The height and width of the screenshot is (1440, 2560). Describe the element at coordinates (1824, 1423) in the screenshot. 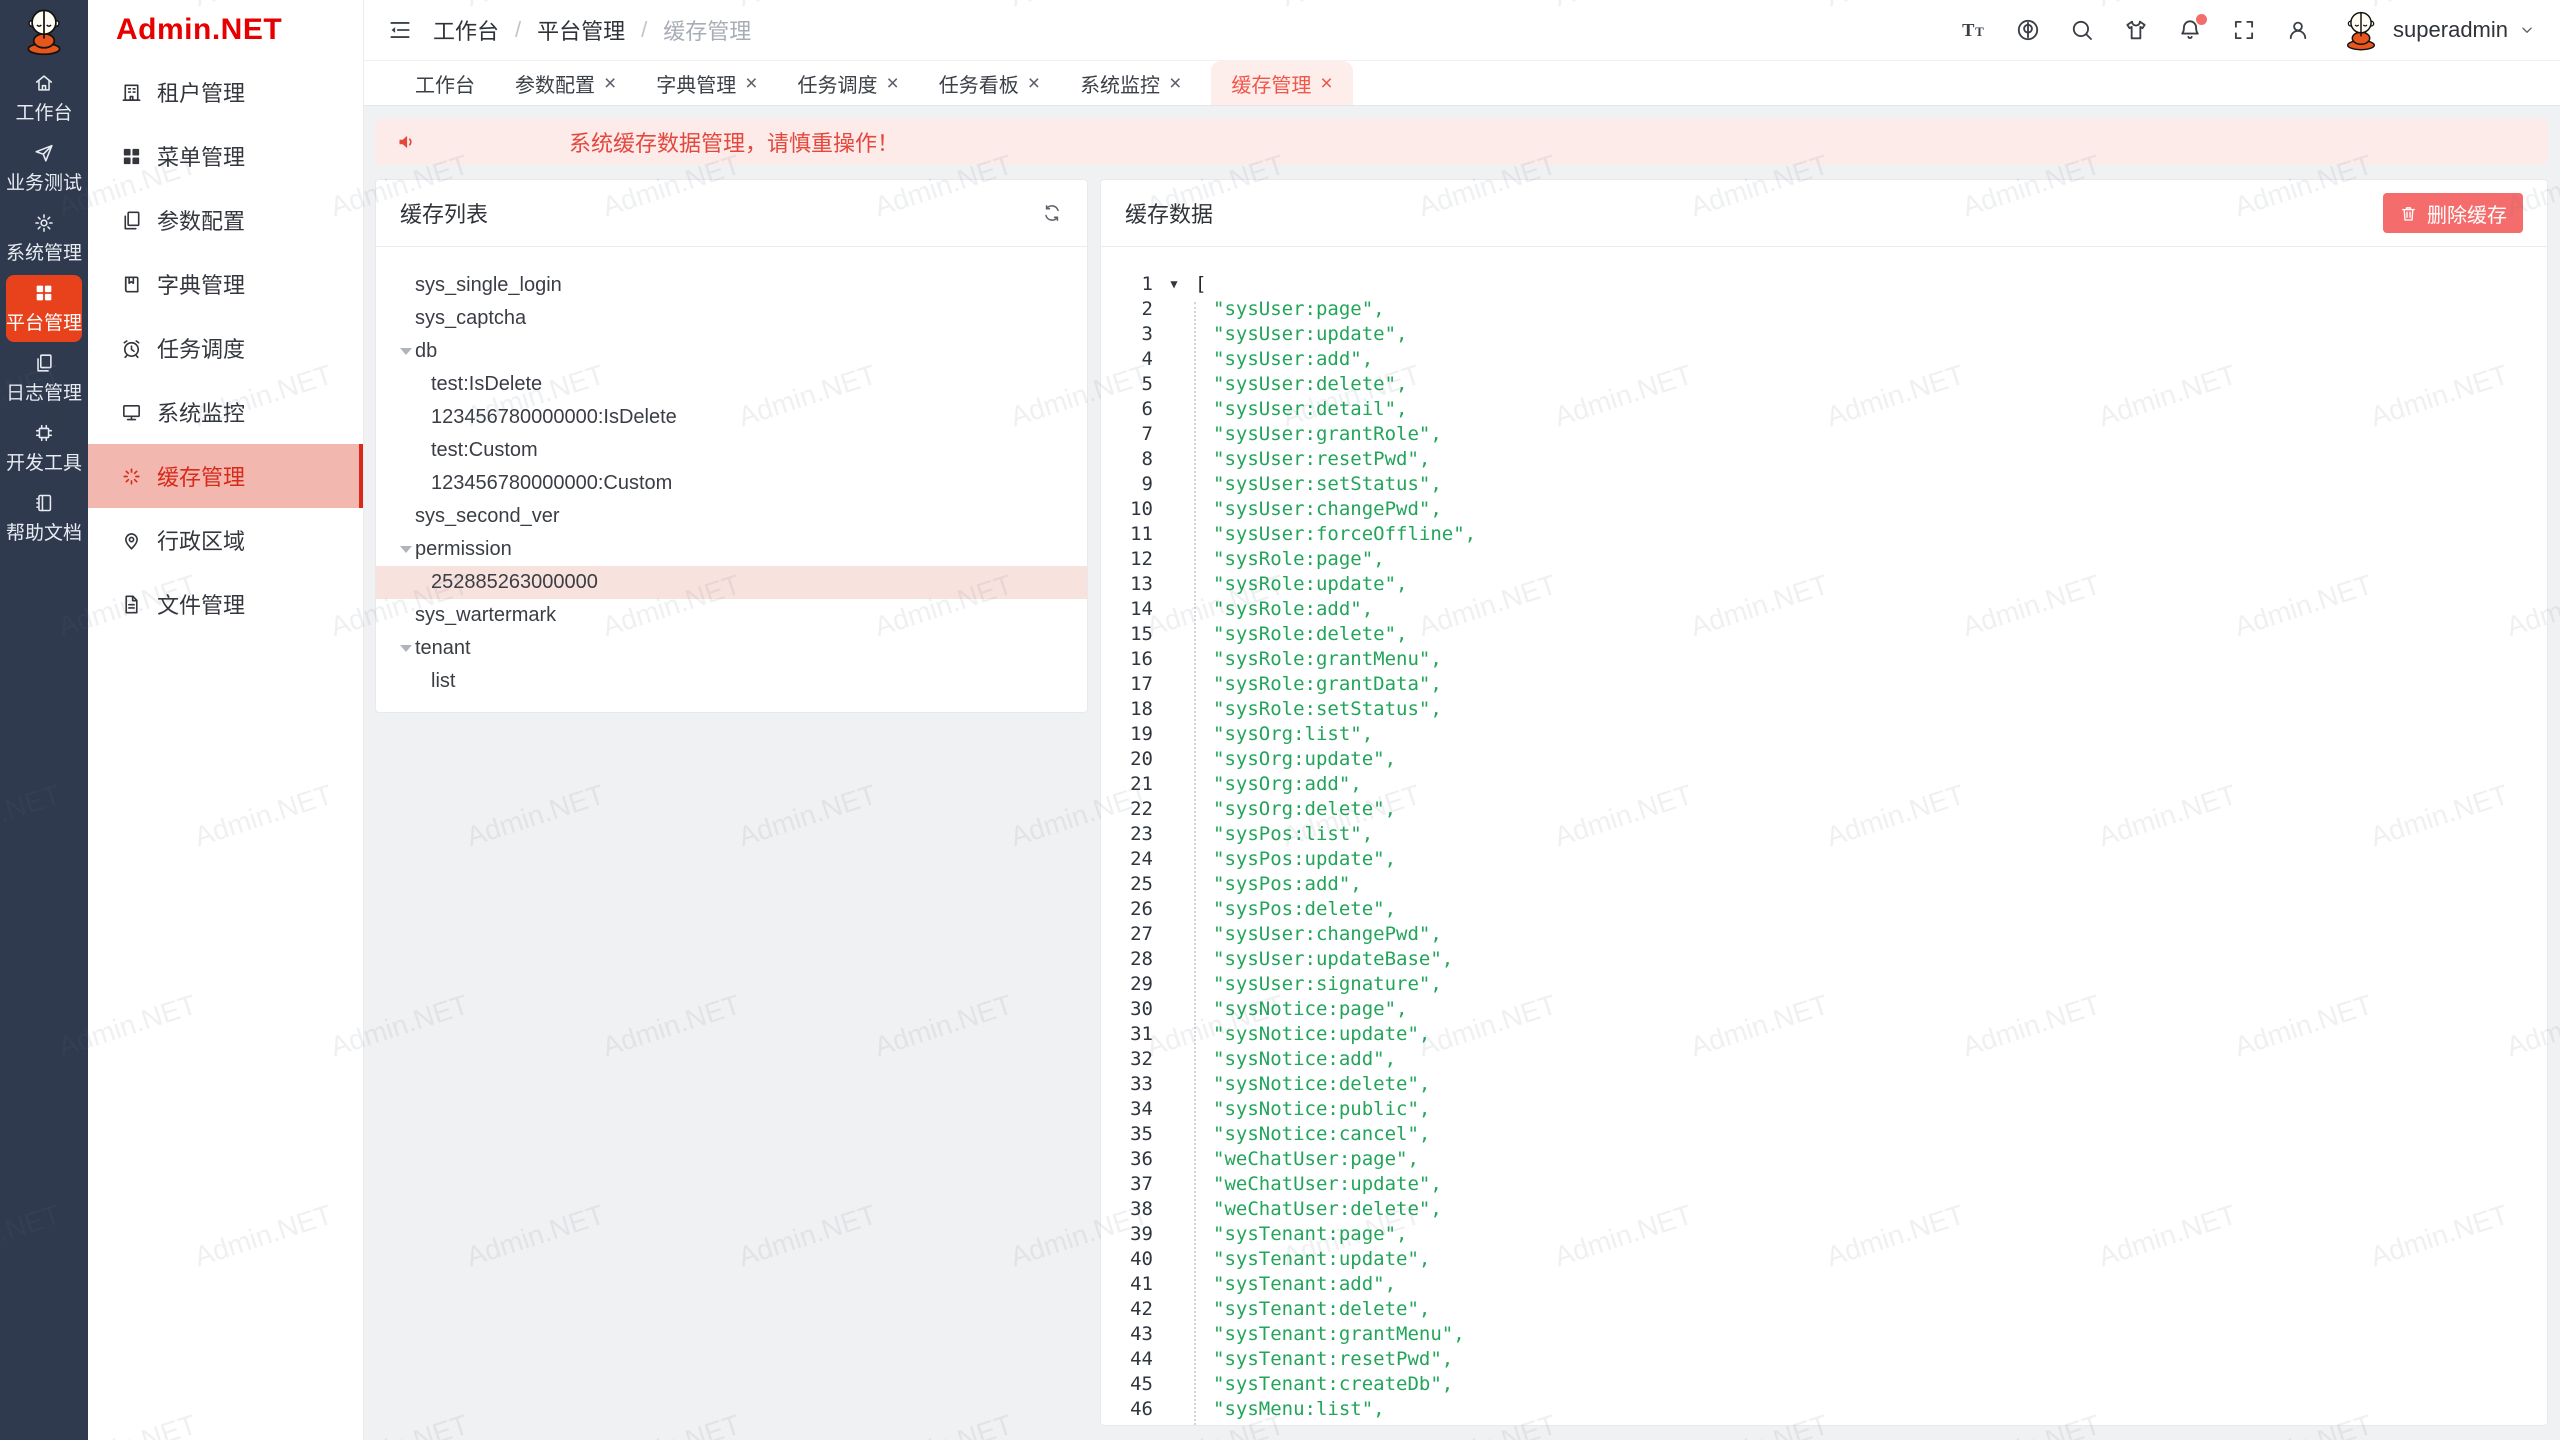

I see `editor-line: 47 "sysMenu:update",` at that location.